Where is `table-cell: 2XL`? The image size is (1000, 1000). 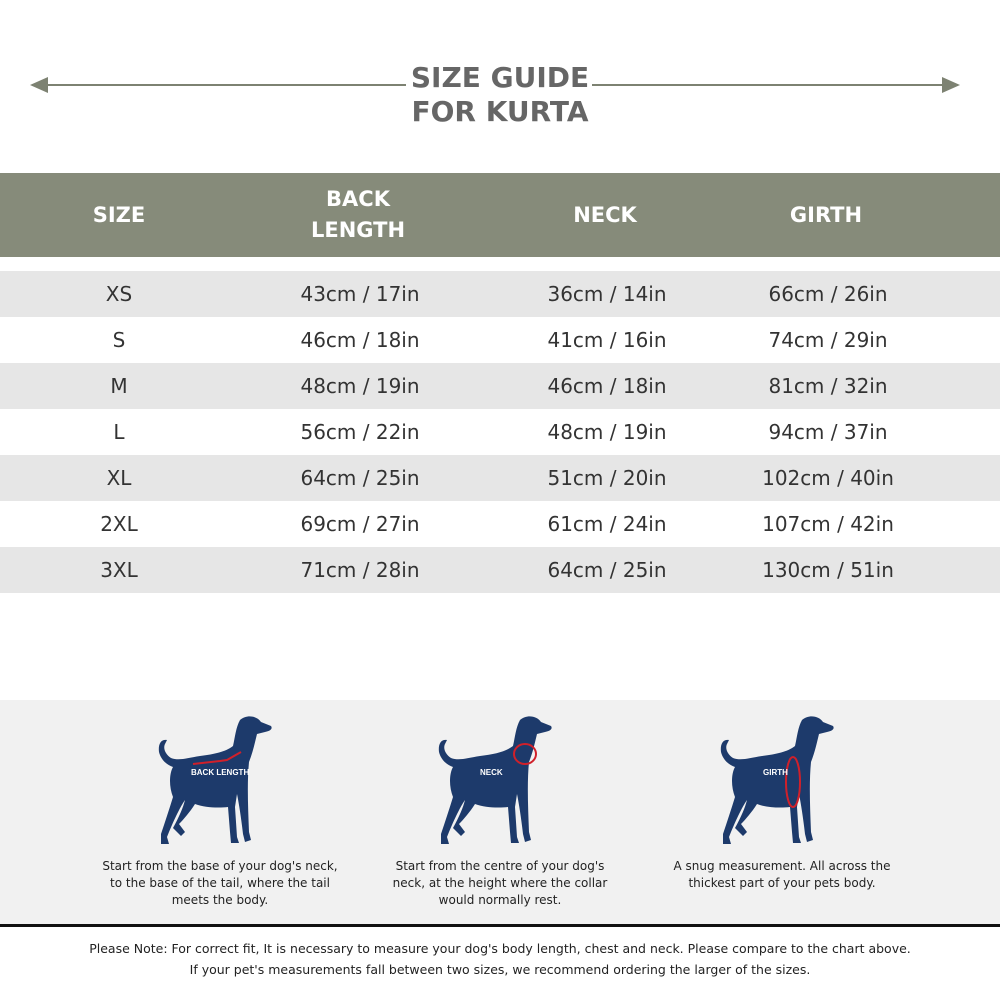 table-cell: 2XL is located at coordinates (119, 524).